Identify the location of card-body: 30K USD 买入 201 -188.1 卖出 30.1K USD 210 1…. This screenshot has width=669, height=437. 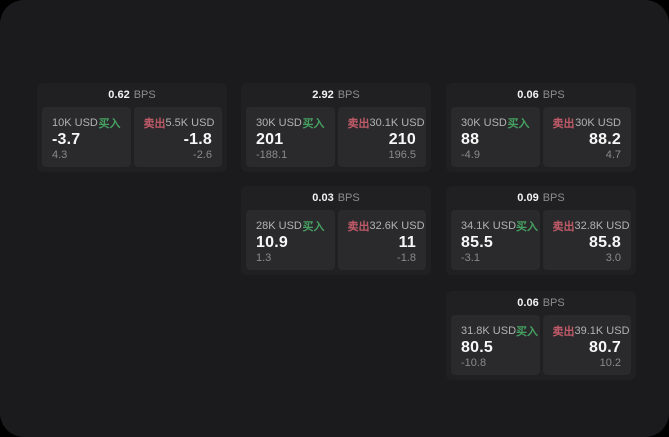
(336, 139).